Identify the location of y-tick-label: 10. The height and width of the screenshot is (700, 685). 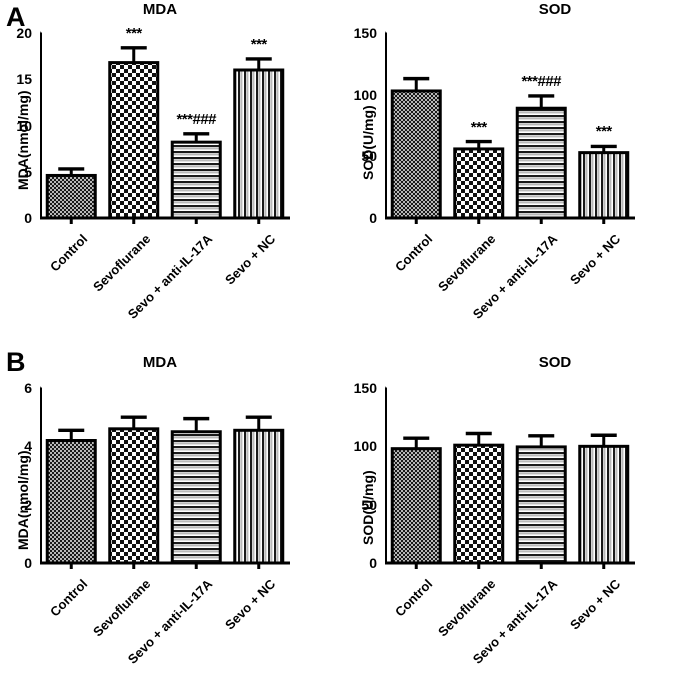
(24, 125).